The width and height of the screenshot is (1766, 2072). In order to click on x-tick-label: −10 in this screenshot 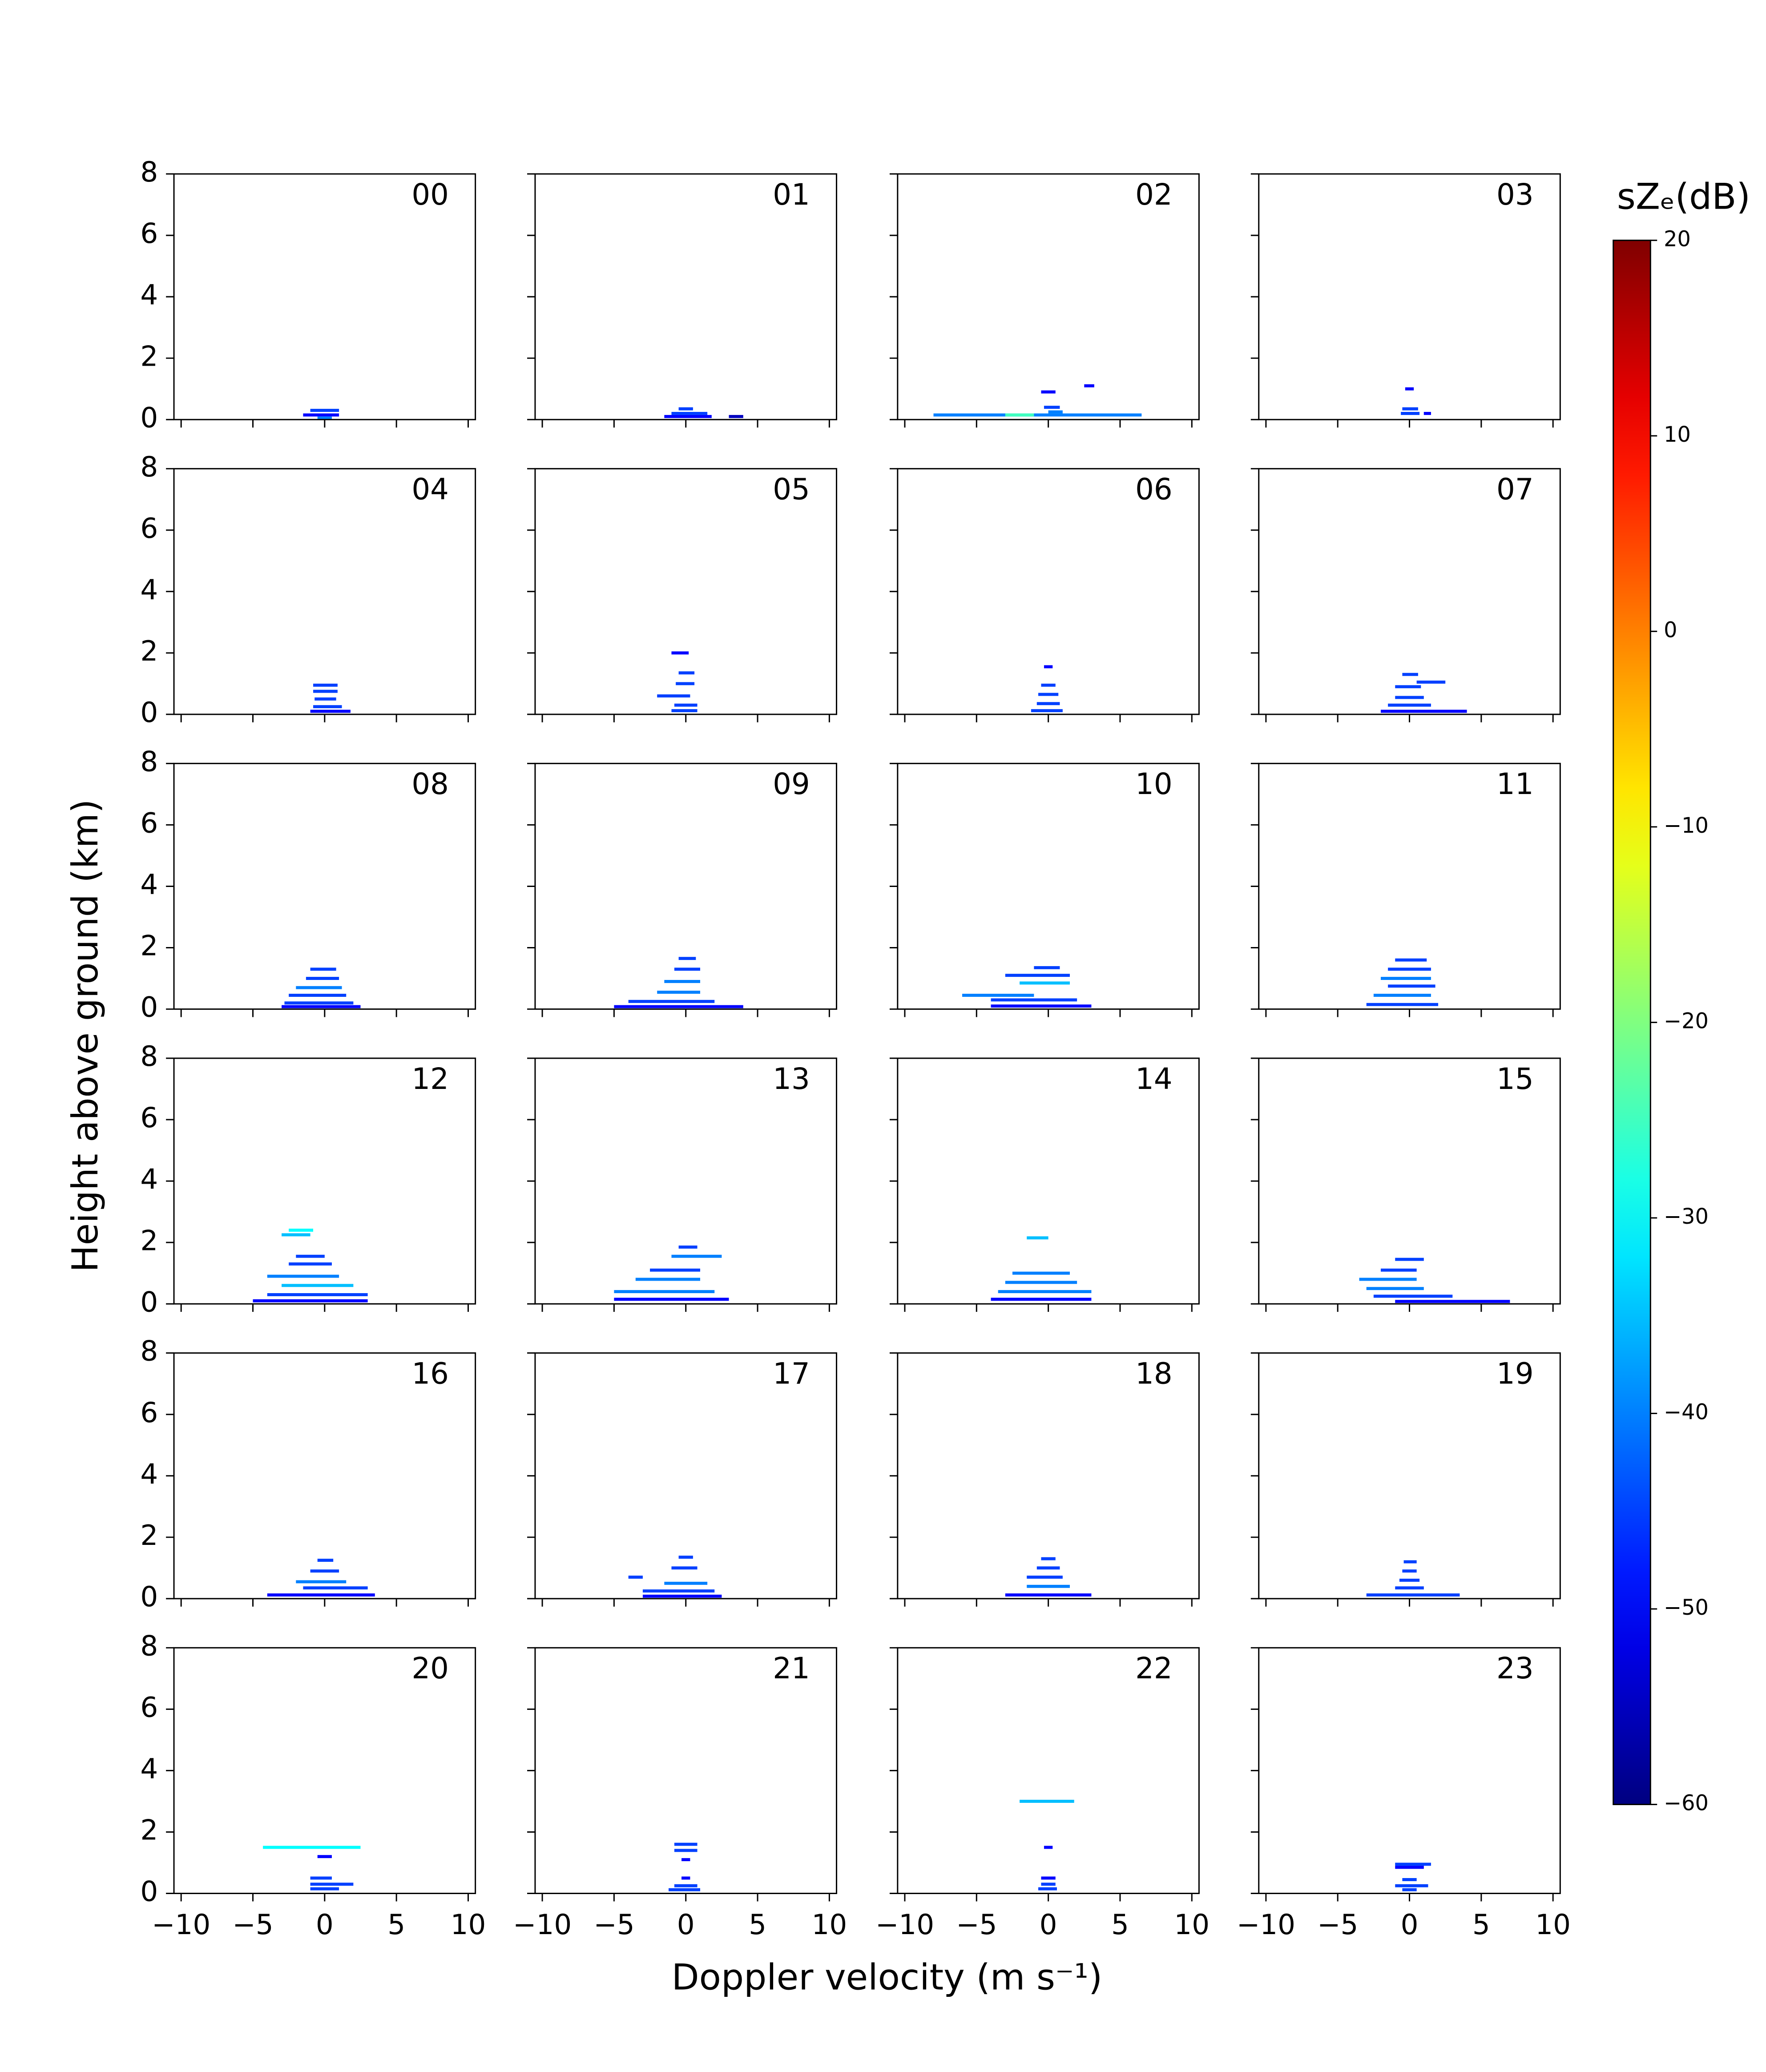, I will do `click(181, 1924)`.